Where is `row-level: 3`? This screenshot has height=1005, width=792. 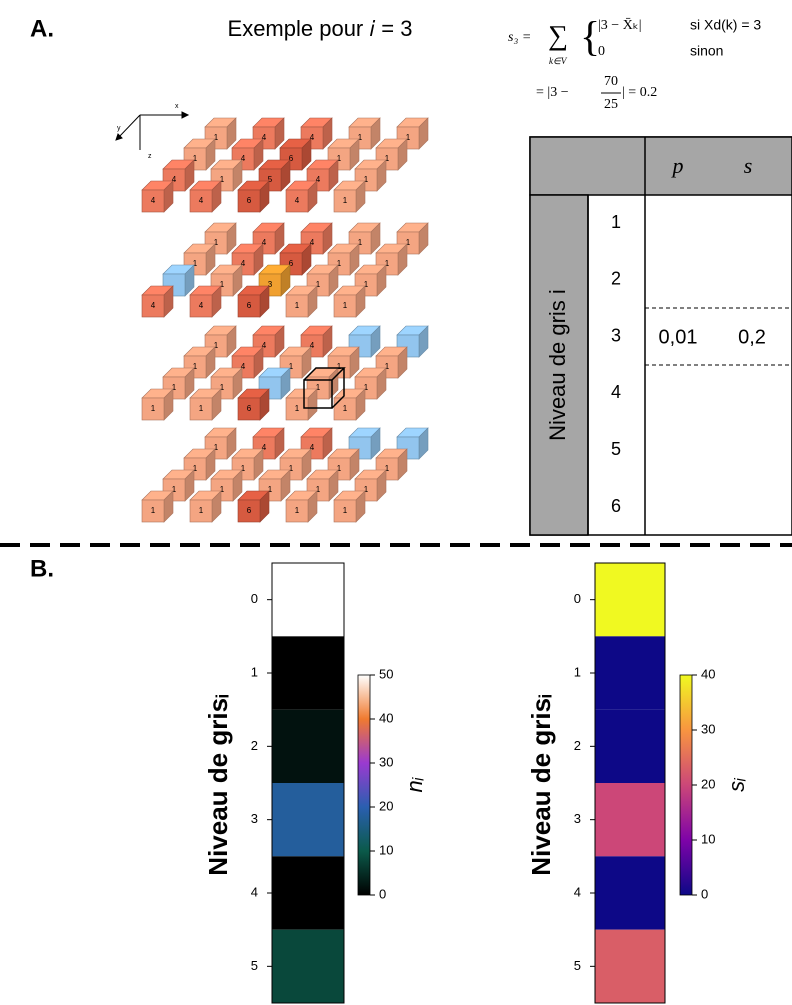 row-level: 3 is located at coordinates (616, 335).